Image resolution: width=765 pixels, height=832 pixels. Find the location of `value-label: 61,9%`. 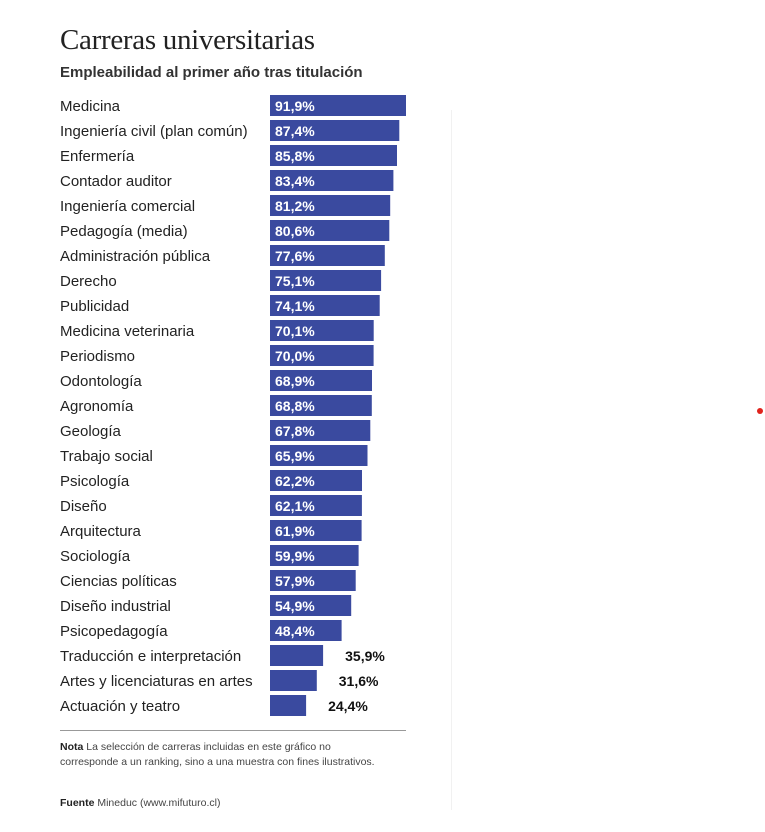

value-label: 61,9% is located at coordinates (295, 531).